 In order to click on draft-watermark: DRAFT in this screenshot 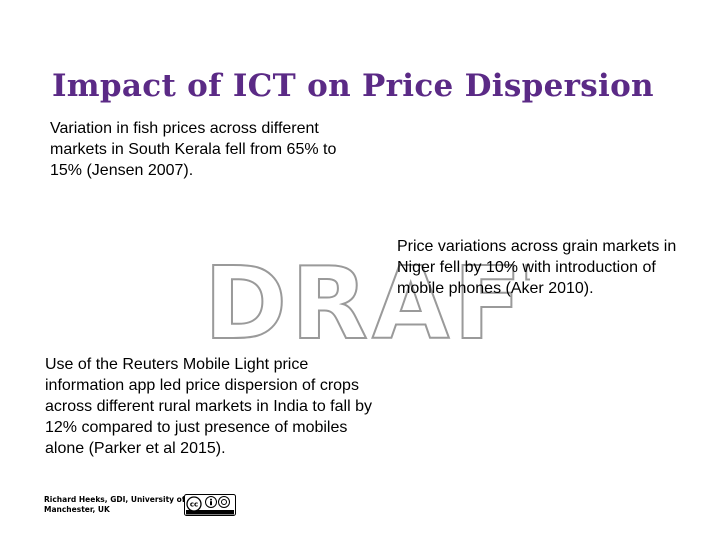, I will do `click(366, 300)`.